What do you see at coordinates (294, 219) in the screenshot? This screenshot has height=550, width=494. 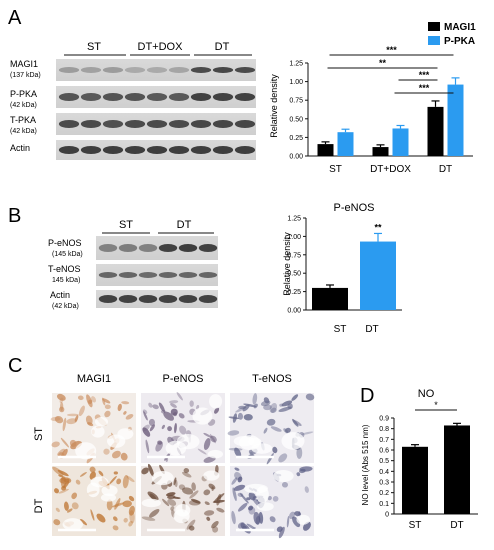 I see `y-tick-label: 1.25` at bounding box center [294, 219].